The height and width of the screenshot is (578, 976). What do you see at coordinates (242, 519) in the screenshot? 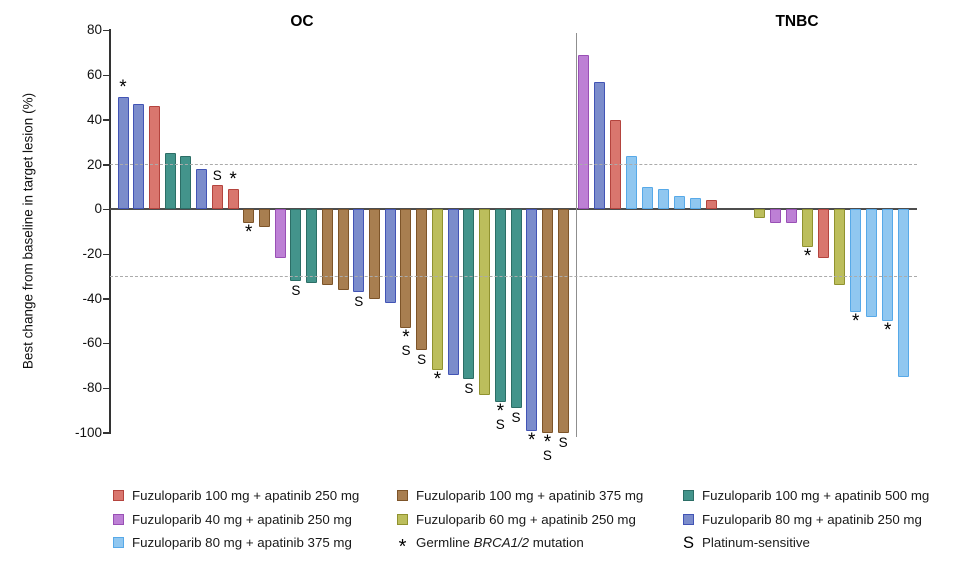
I see `legend-label: Fuzuloparib 40 mg + apatinib 250 mg` at bounding box center [242, 519].